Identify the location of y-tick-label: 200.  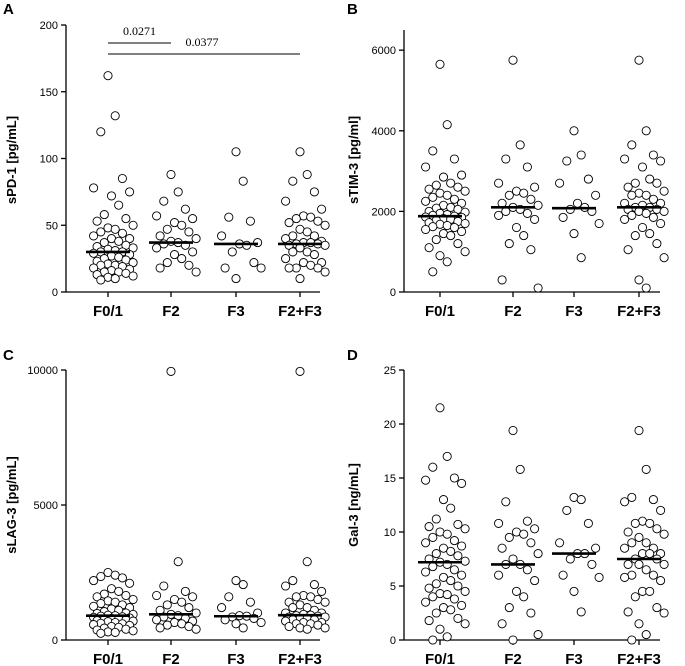
(49, 26).